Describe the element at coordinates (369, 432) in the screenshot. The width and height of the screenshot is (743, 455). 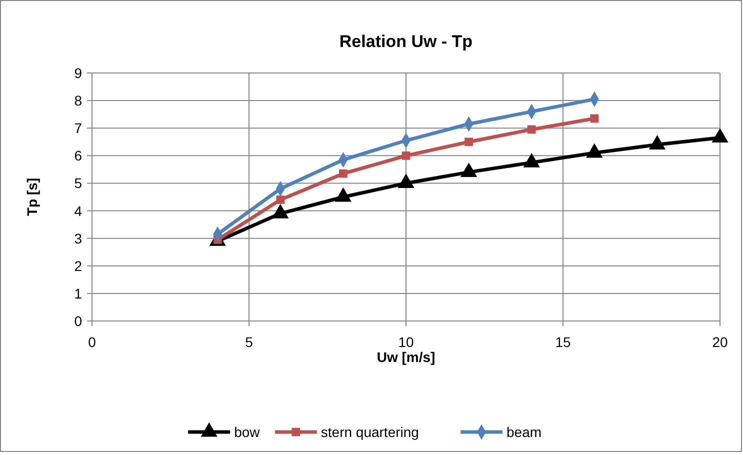
I see `legend-label: stern quartering` at that location.